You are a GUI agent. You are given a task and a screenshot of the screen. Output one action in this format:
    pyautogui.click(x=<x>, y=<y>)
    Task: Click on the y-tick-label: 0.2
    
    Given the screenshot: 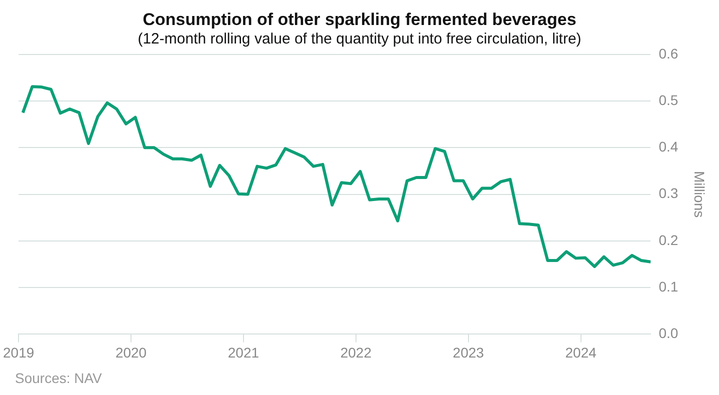 What is the action you would take?
    pyautogui.click(x=668, y=240)
    